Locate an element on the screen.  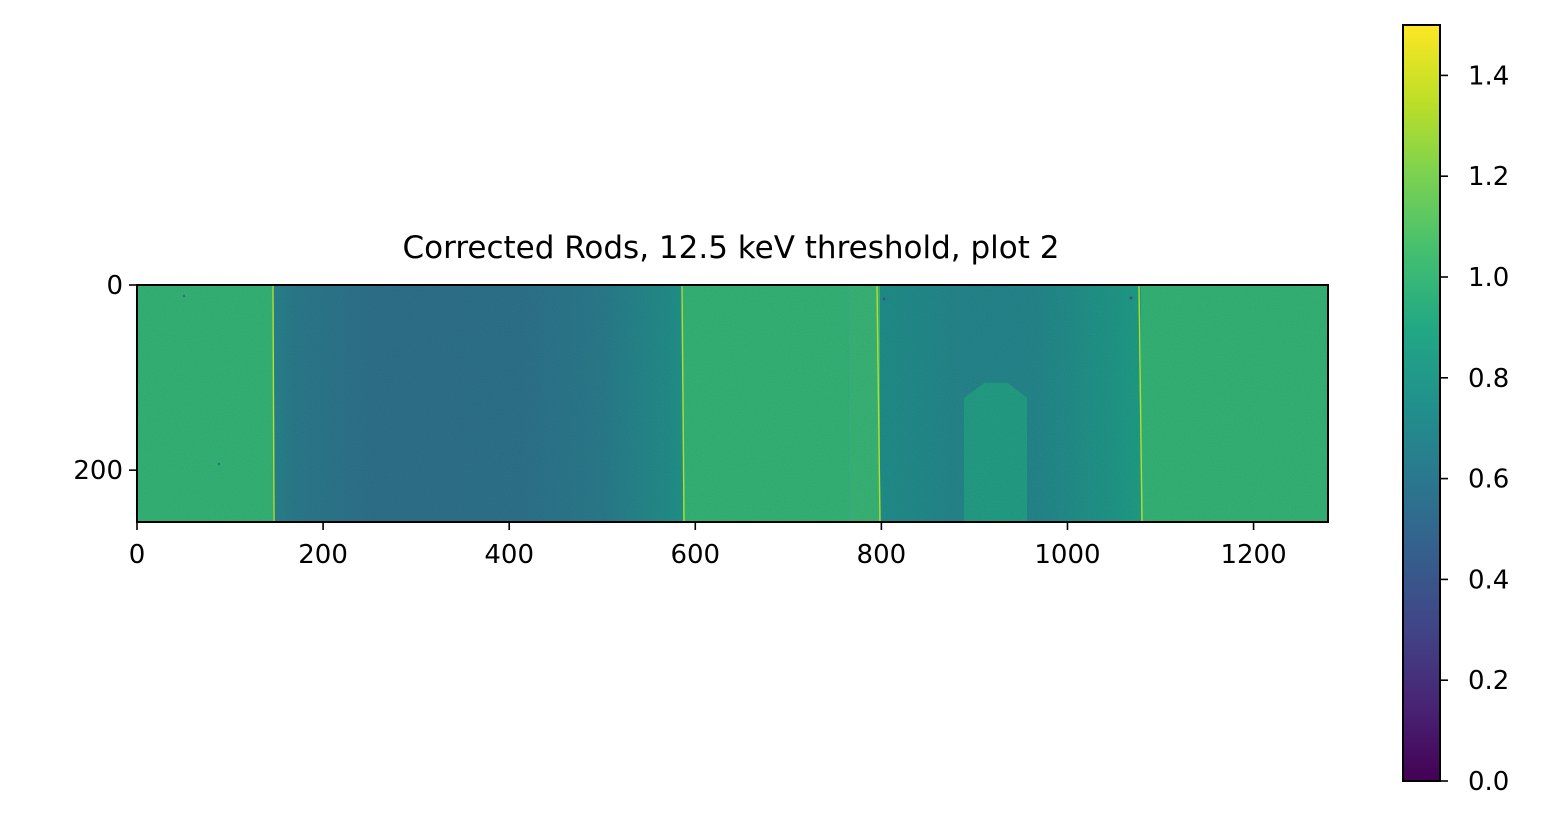
y-tick-label: 200 is located at coordinates (98, 471).